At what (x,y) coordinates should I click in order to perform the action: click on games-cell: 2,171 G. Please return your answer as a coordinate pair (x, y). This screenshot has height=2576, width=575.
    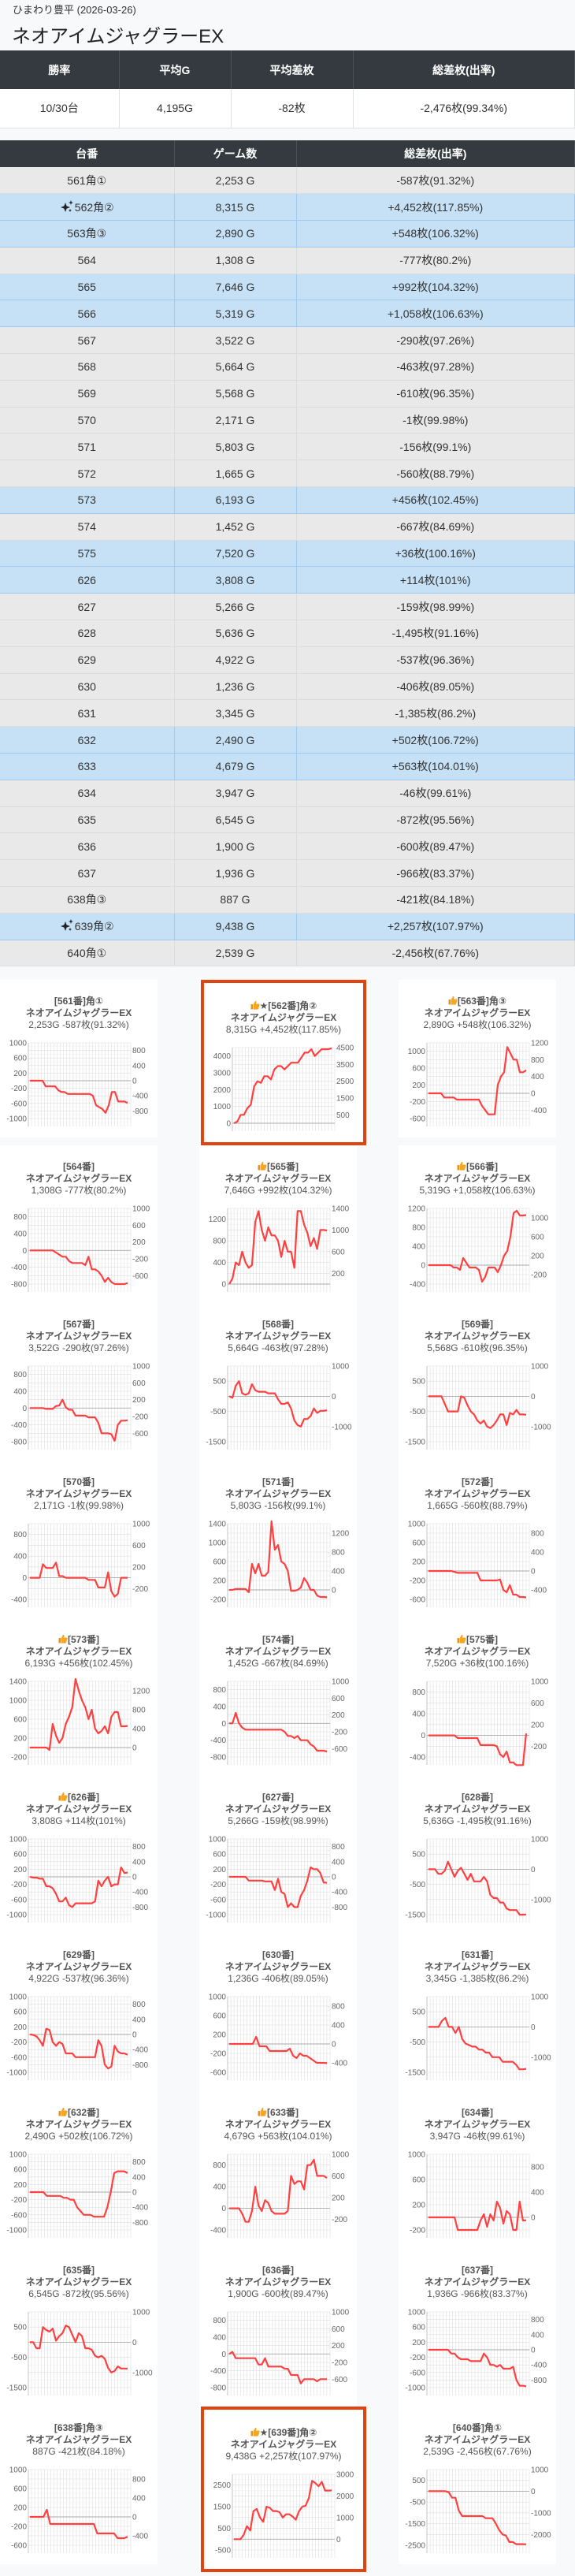
    Looking at the image, I should click on (235, 420).